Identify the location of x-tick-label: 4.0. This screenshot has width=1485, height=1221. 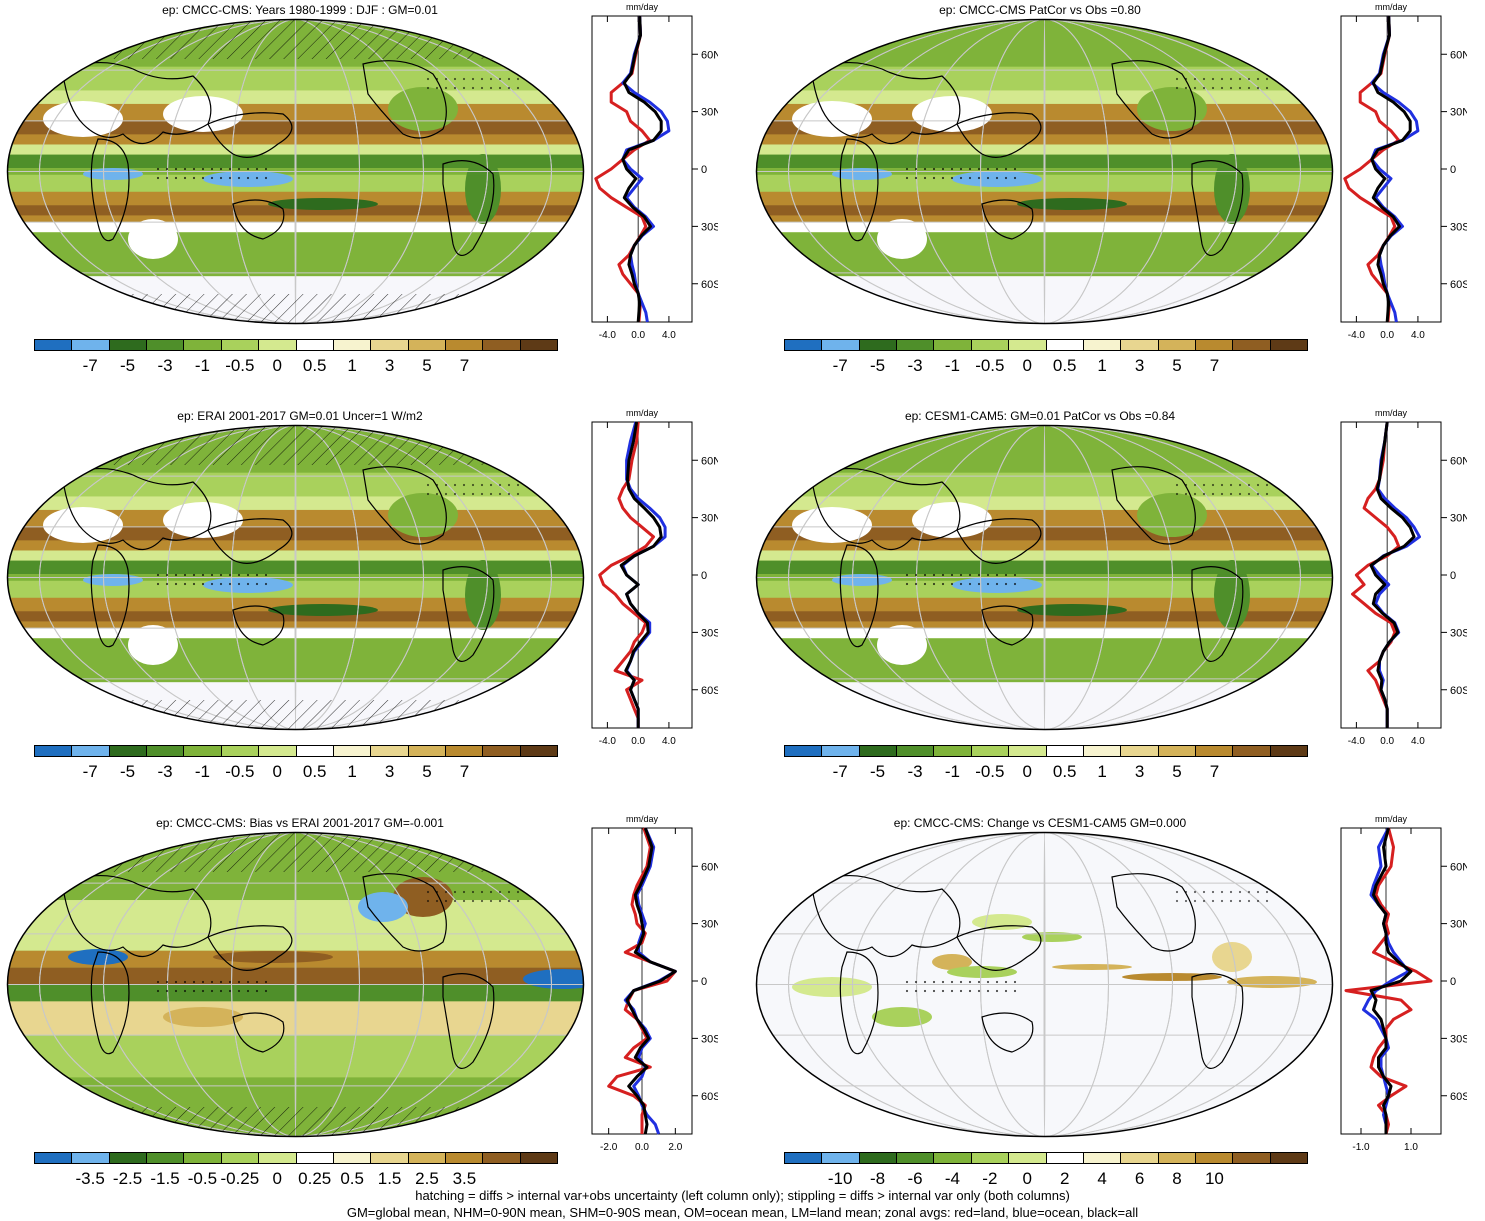
(1418, 741).